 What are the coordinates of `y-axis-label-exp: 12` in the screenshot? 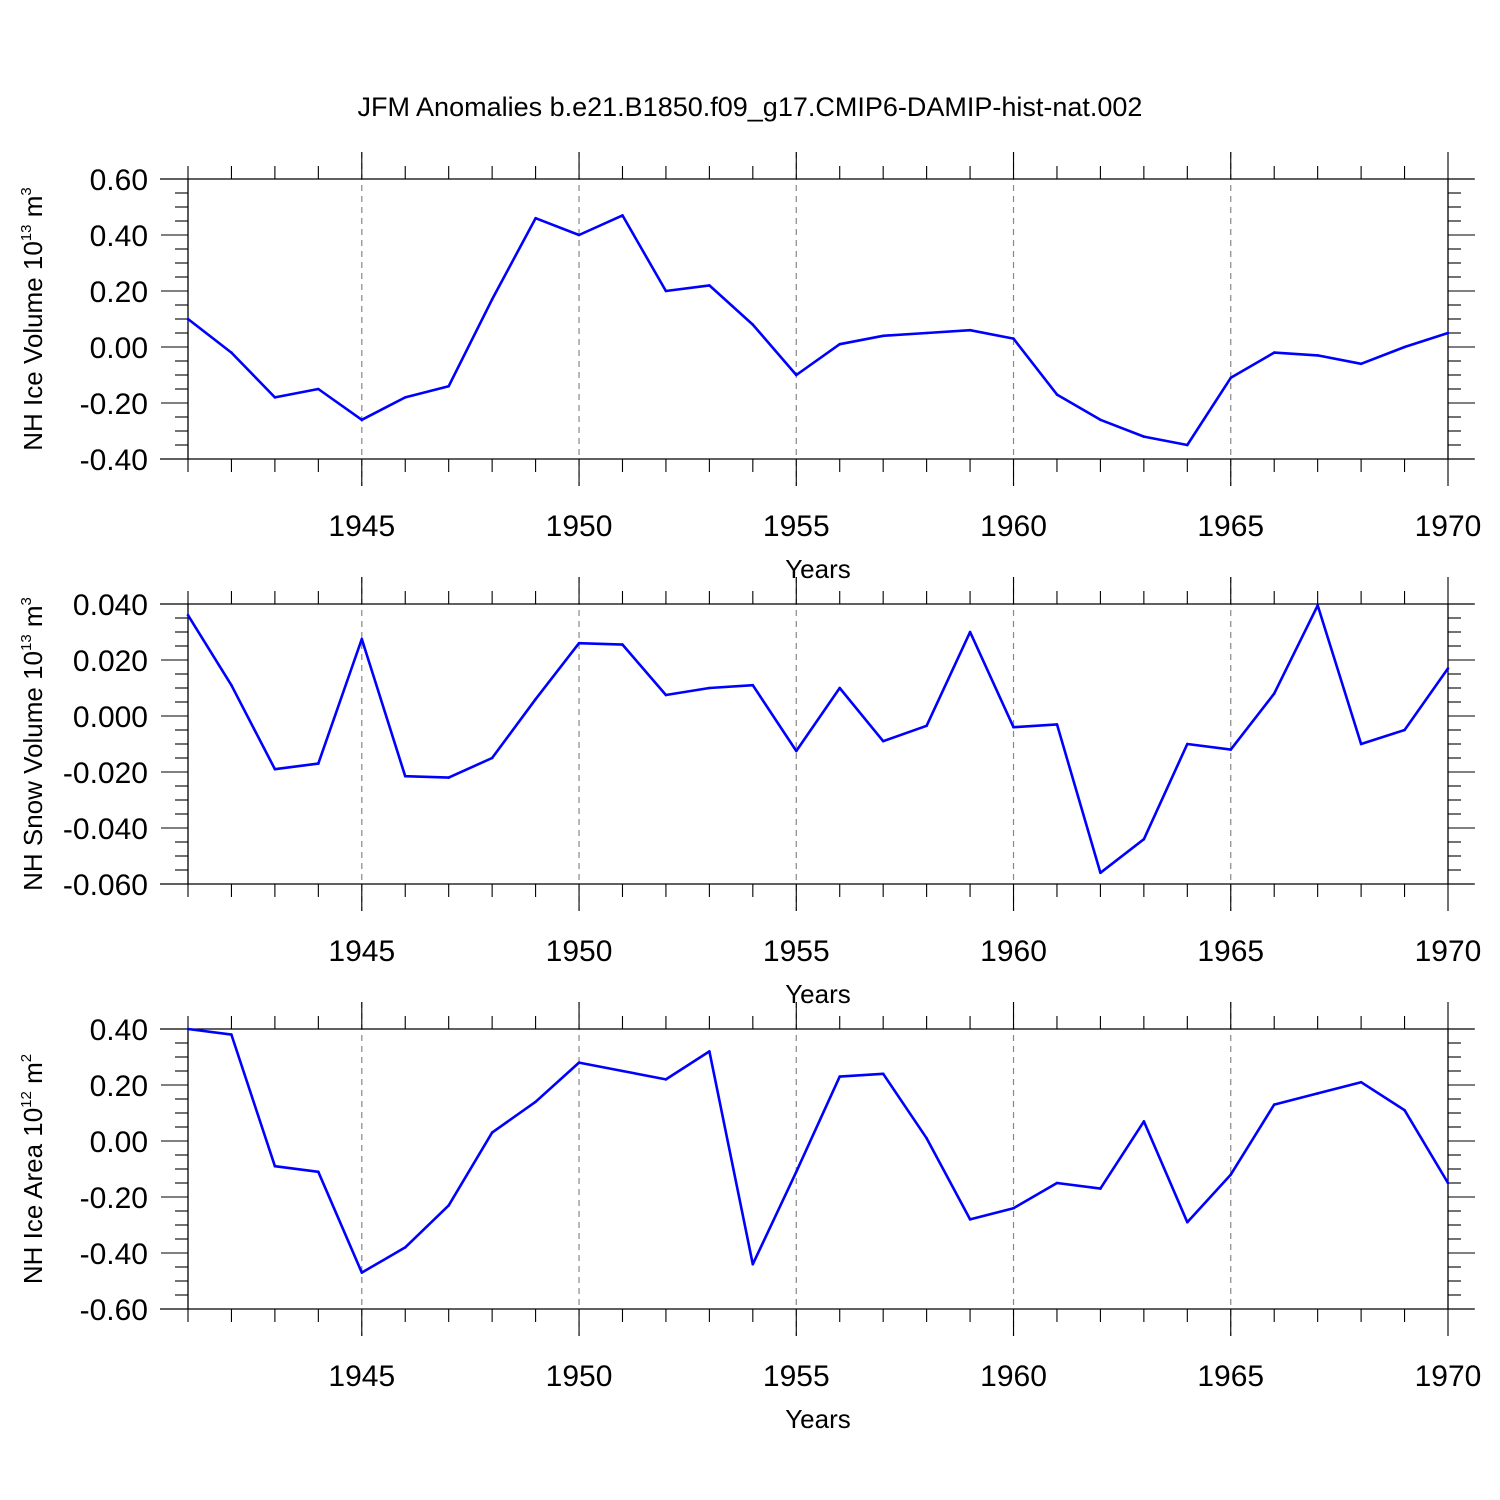 It's located at (26, 1099).